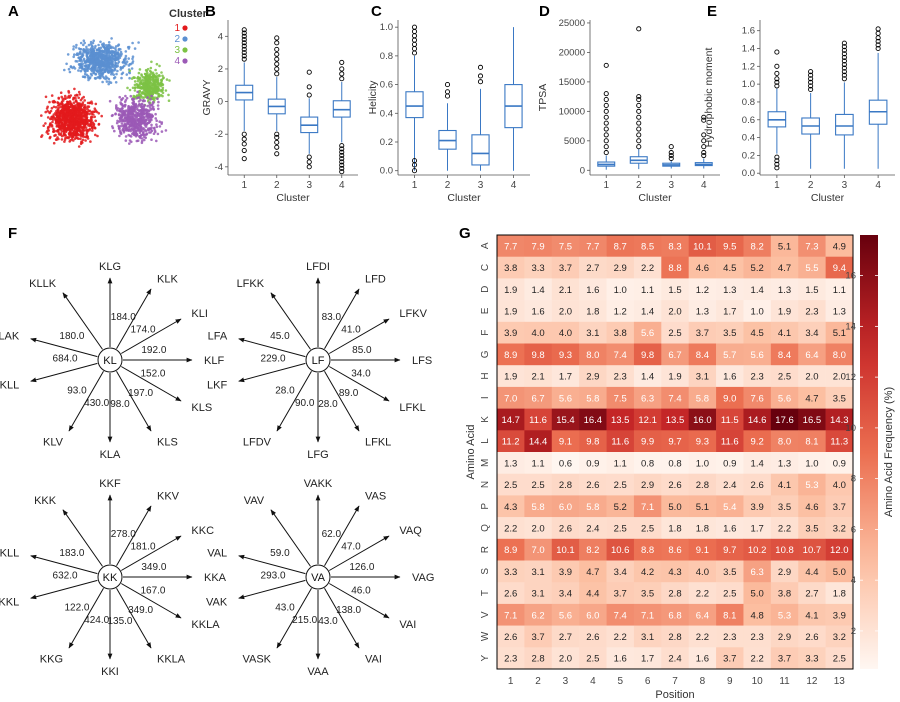  I want to click on network-node-label: VAK, so click(217, 602).